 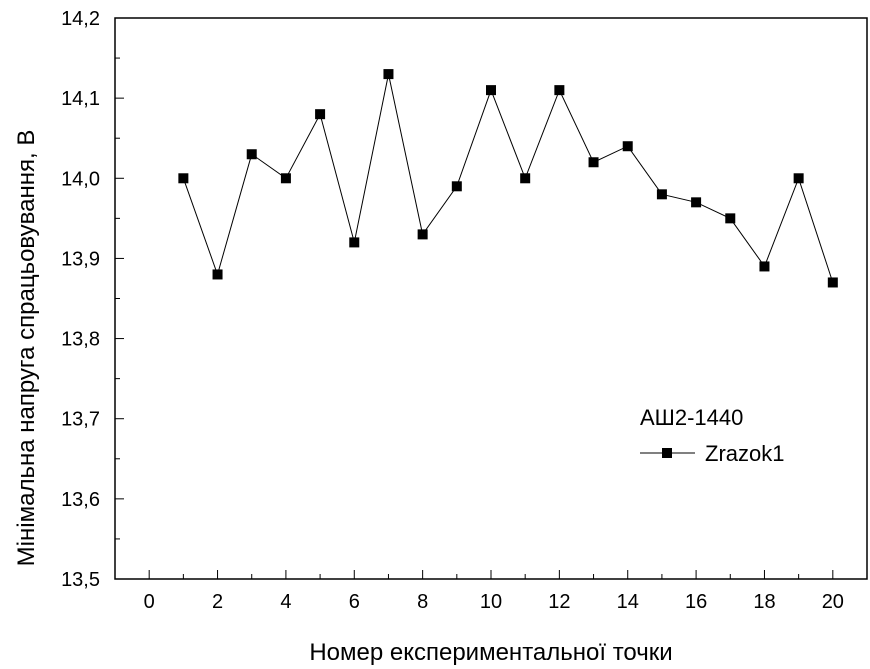 What do you see at coordinates (628, 602) in the screenshot?
I see `x-tick-label: 14` at bounding box center [628, 602].